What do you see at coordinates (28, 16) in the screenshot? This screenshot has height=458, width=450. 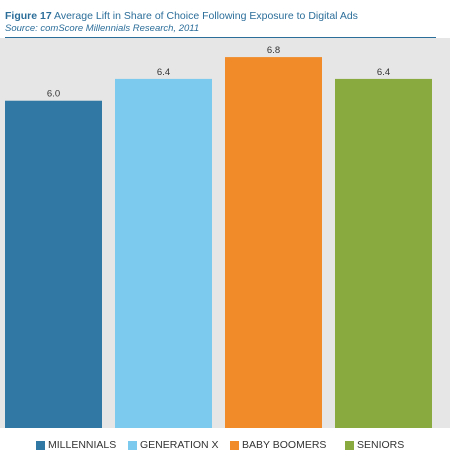 I see `figure-number: Figure 17` at bounding box center [28, 16].